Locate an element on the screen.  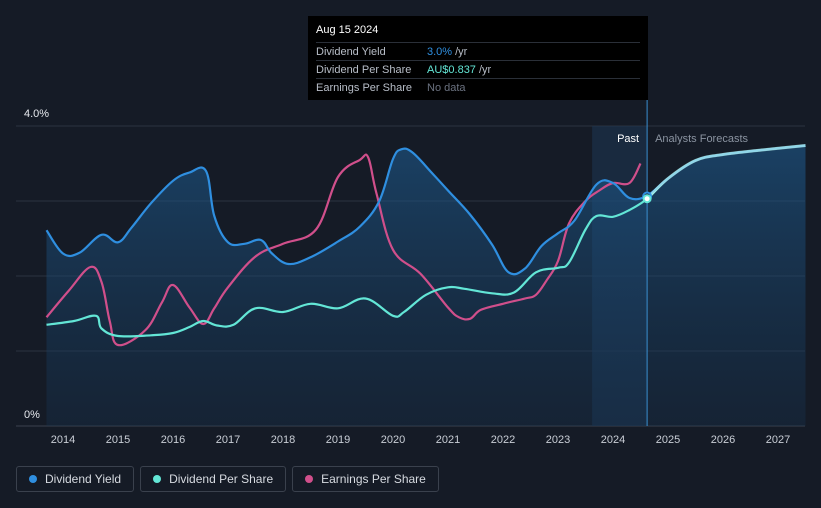
tooltip-row-dividend-yield: Dividend Yield 3.0% /yr is located at coordinates (478, 51).